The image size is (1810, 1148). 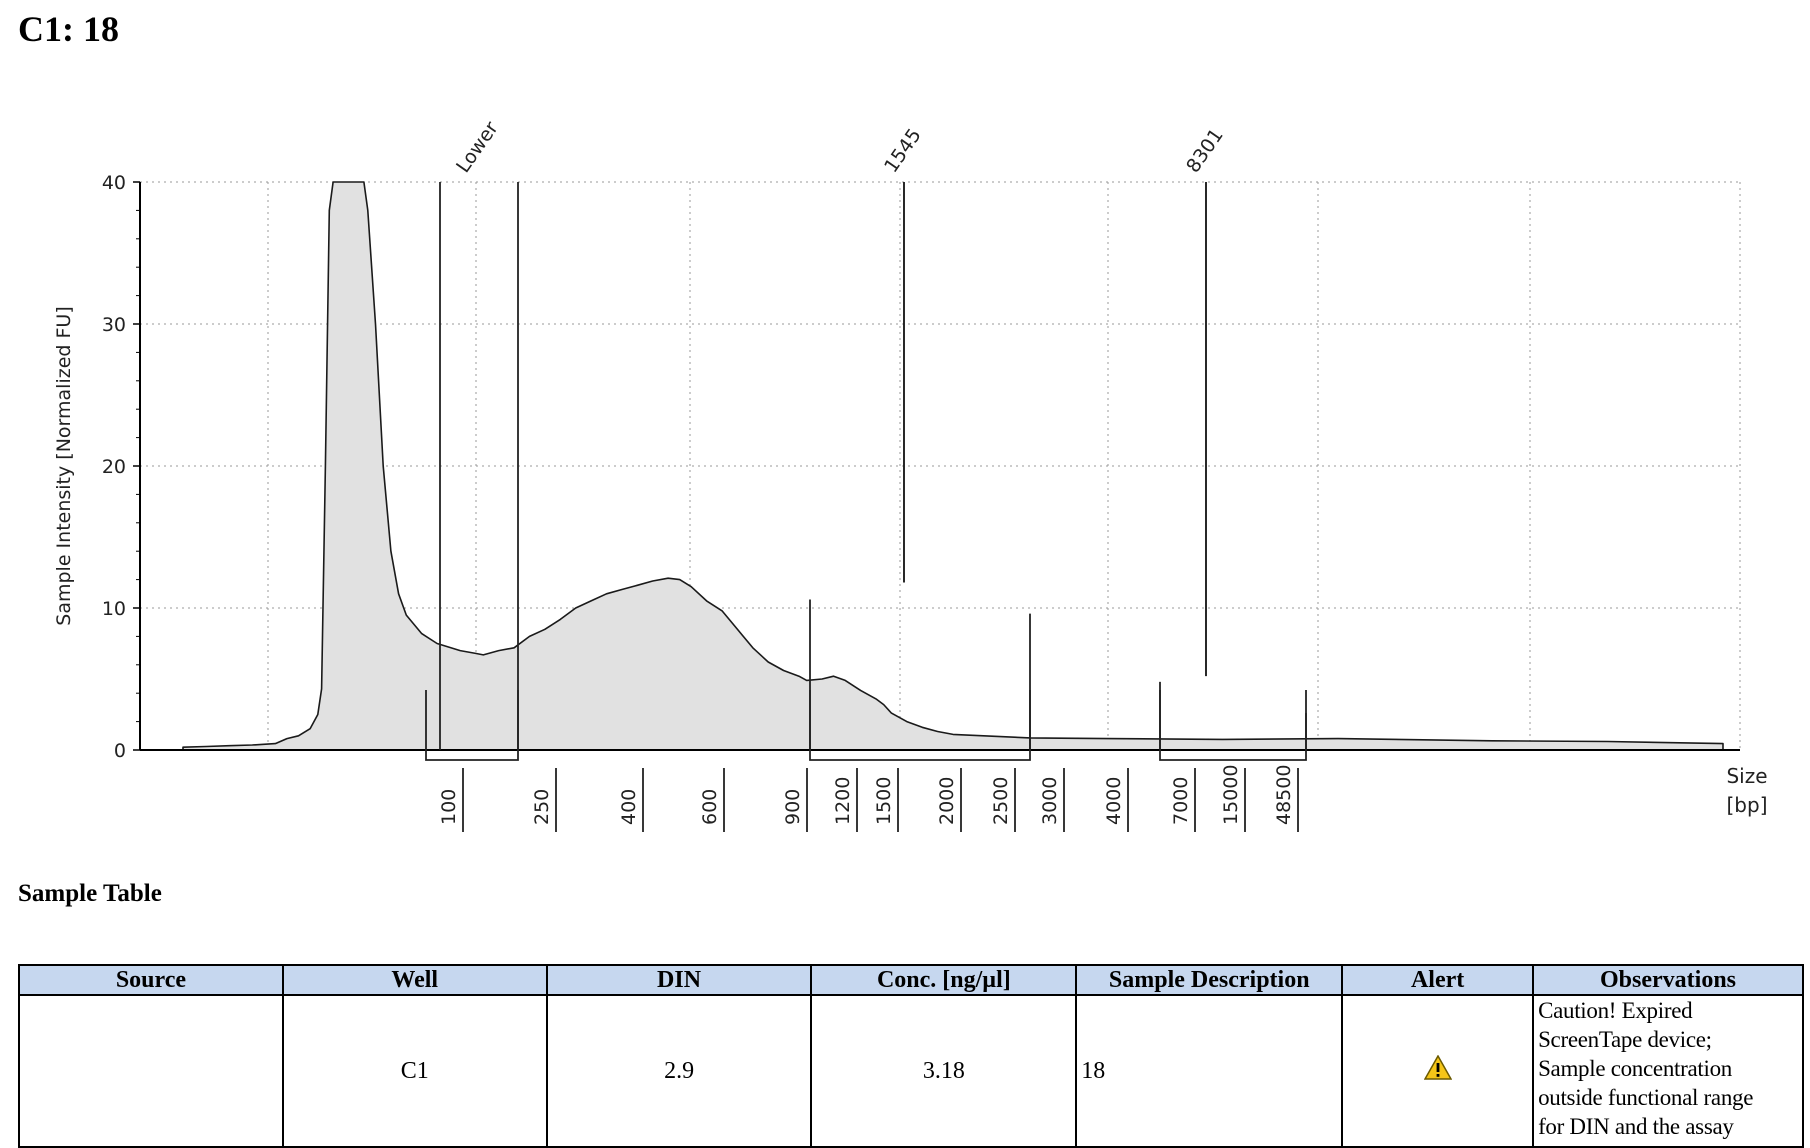 What do you see at coordinates (1001, 801) in the screenshot?
I see `size-ladder-label: 2500` at bounding box center [1001, 801].